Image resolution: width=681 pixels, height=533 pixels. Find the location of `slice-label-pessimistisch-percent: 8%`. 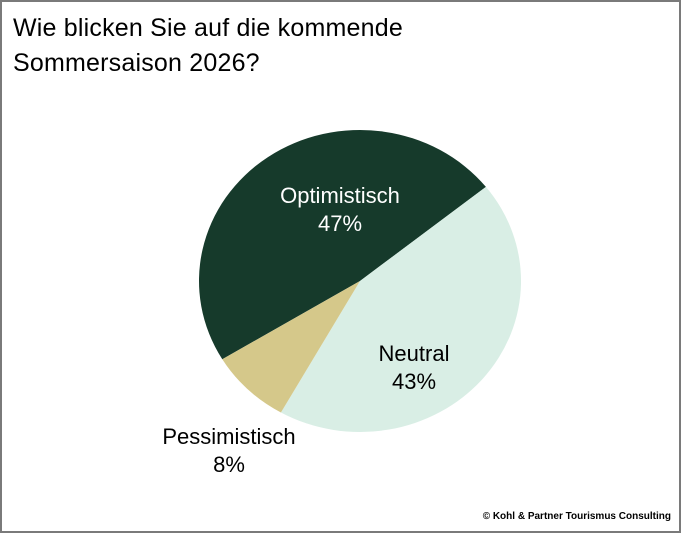

slice-label-pessimistisch-percent: 8% is located at coordinates (229, 464).